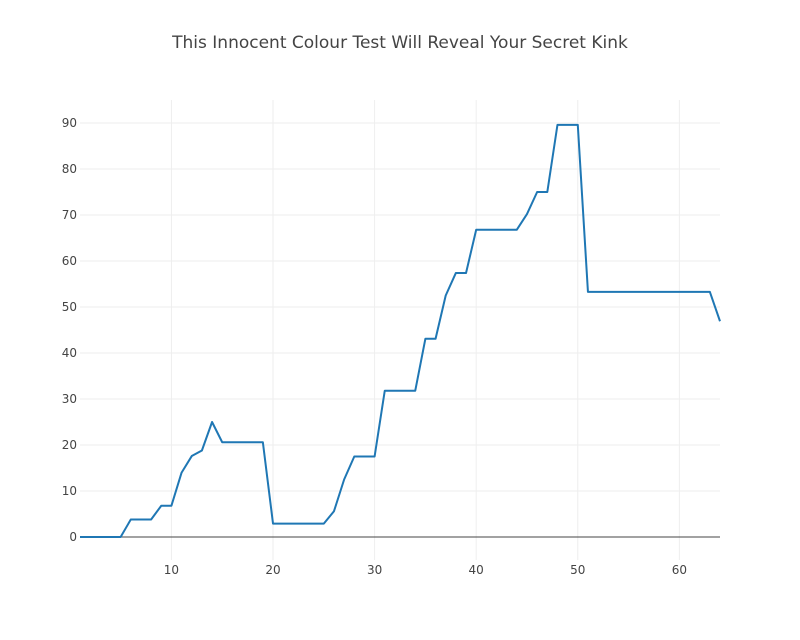 This screenshot has width=800, height=640. What do you see at coordinates (679, 570) in the screenshot?
I see `x-tick-label: 60` at bounding box center [679, 570].